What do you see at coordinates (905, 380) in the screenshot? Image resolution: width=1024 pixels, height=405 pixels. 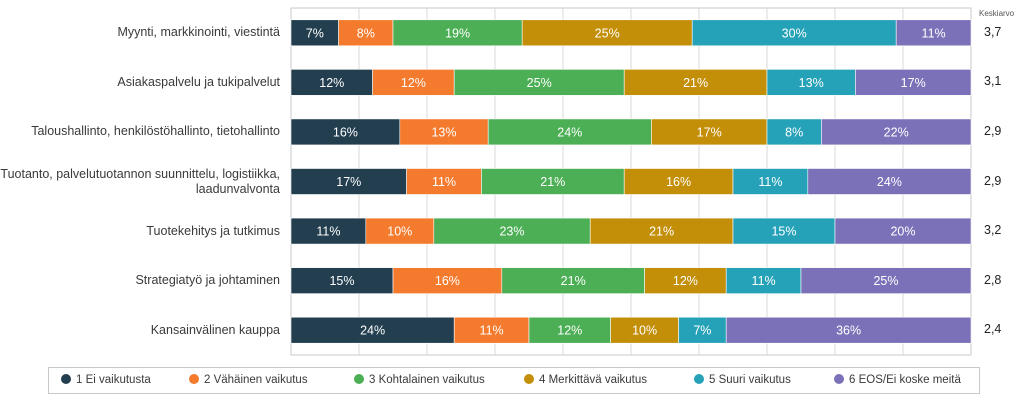 I see `legend-label: 6 EOS/Ei koske meitä` at bounding box center [905, 380].